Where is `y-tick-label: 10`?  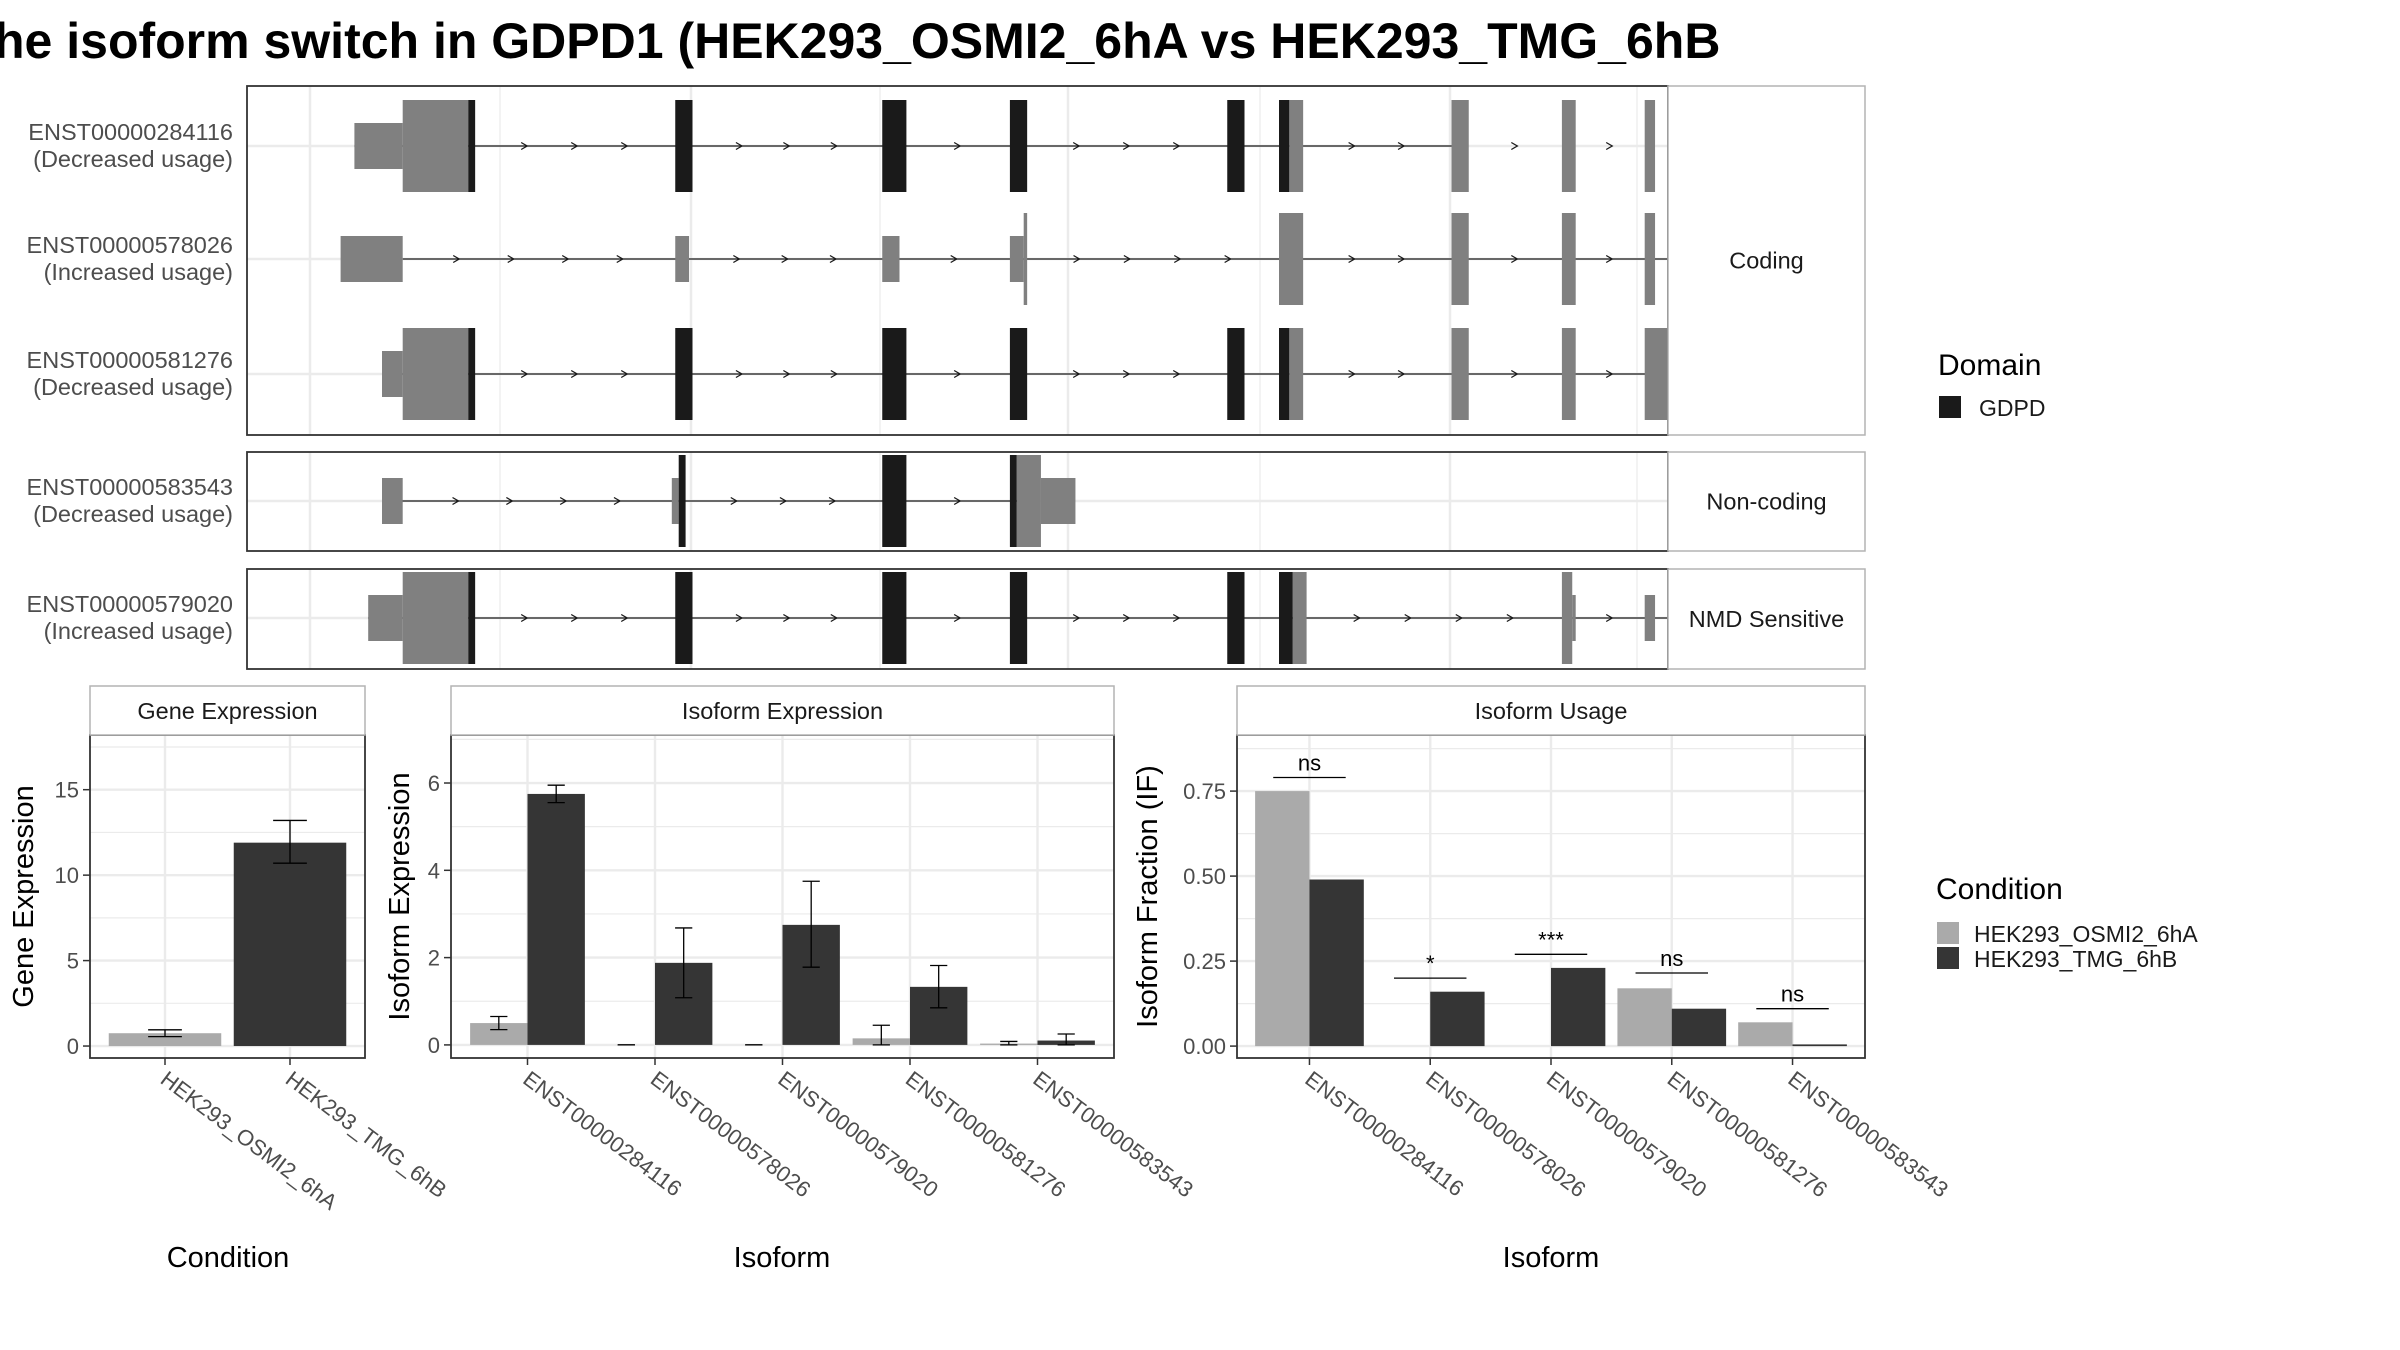 y-tick-label: 10 is located at coordinates (67, 875).